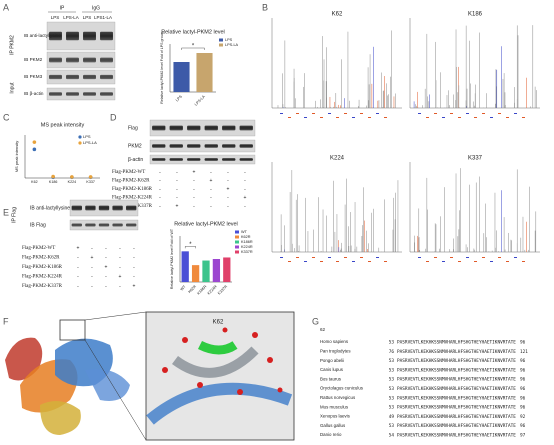 Image resolution: width=554 pixels, height=445 pixels. I want to click on row-label: Flag-PKM2-K62R, so click(131, 181).